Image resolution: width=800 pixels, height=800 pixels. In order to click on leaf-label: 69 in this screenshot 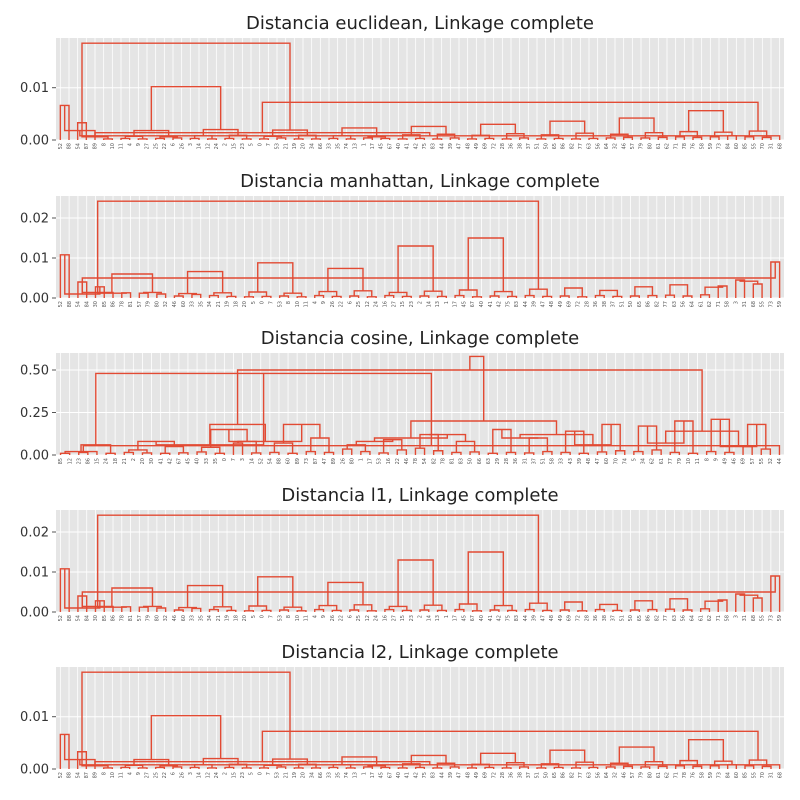, I will do `click(570, 618)`.